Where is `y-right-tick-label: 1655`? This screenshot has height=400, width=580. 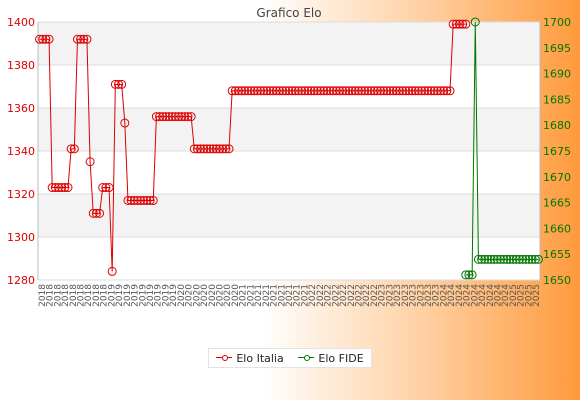
y-right-tick-label: 1655 is located at coordinates (557, 254).